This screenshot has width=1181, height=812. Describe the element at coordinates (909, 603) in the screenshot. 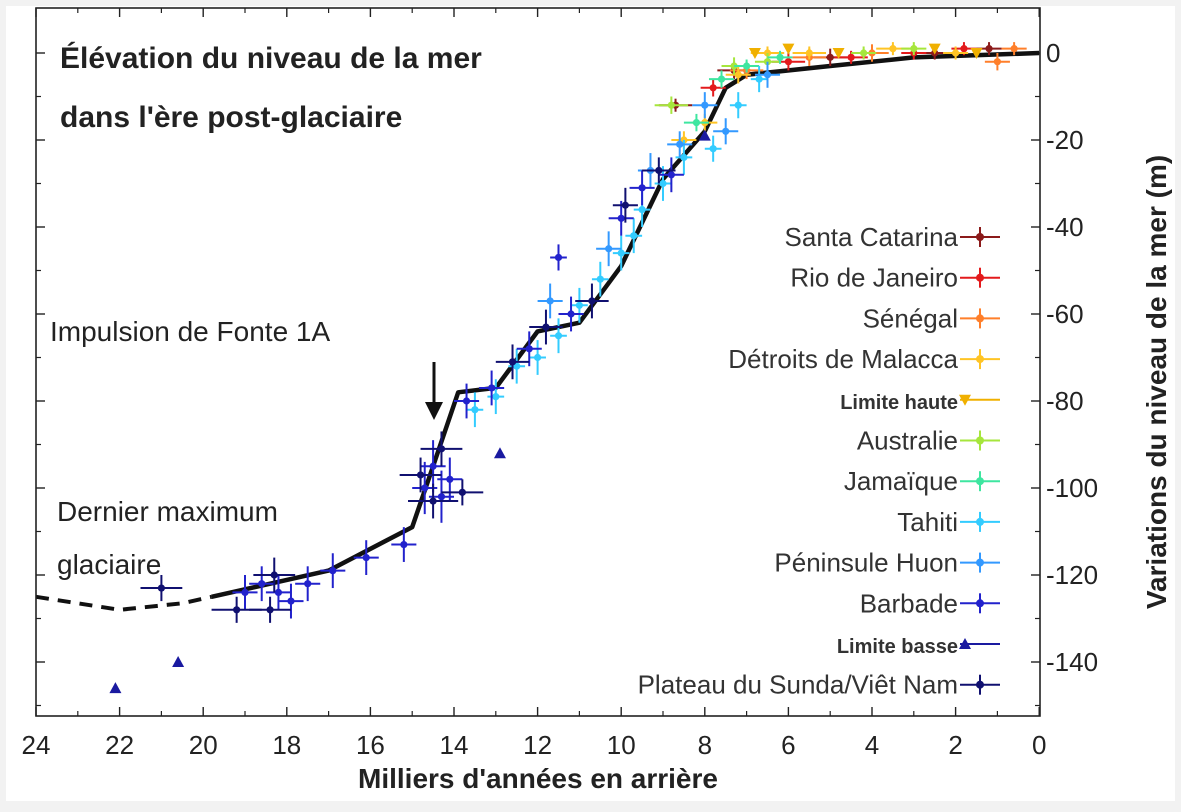

I see `legend-label: Barbade` at that location.